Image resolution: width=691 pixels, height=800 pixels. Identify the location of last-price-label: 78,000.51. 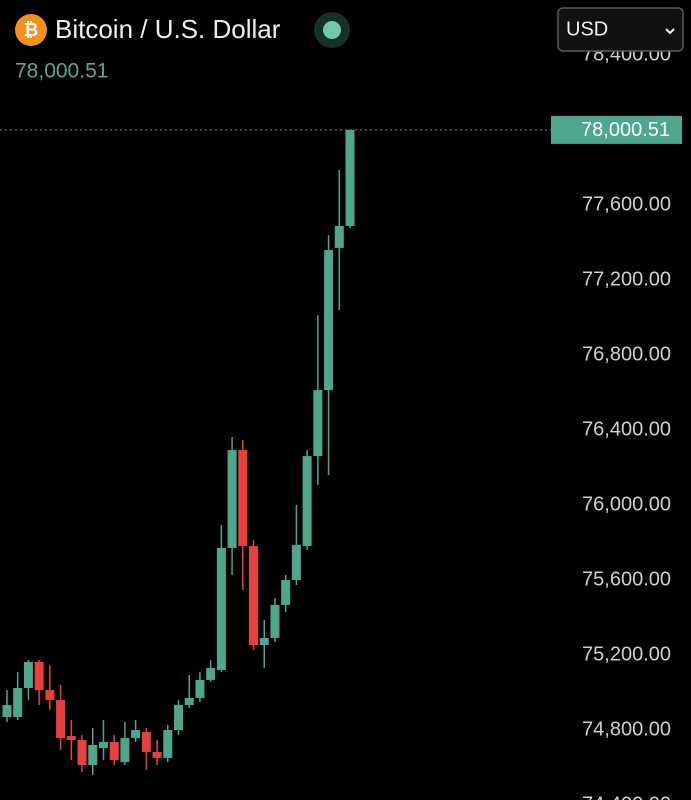
(625, 130).